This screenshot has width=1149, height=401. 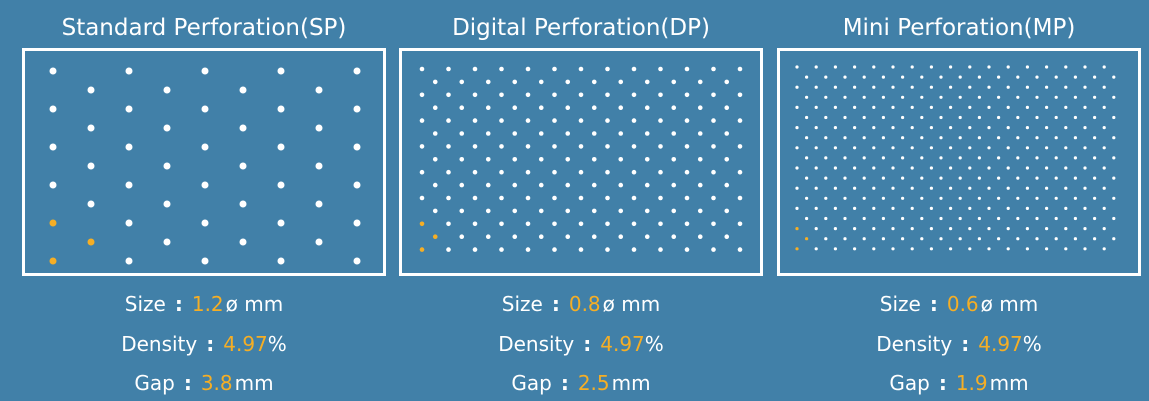 I want to click on gap-unit: mm, so click(x=1009, y=383).